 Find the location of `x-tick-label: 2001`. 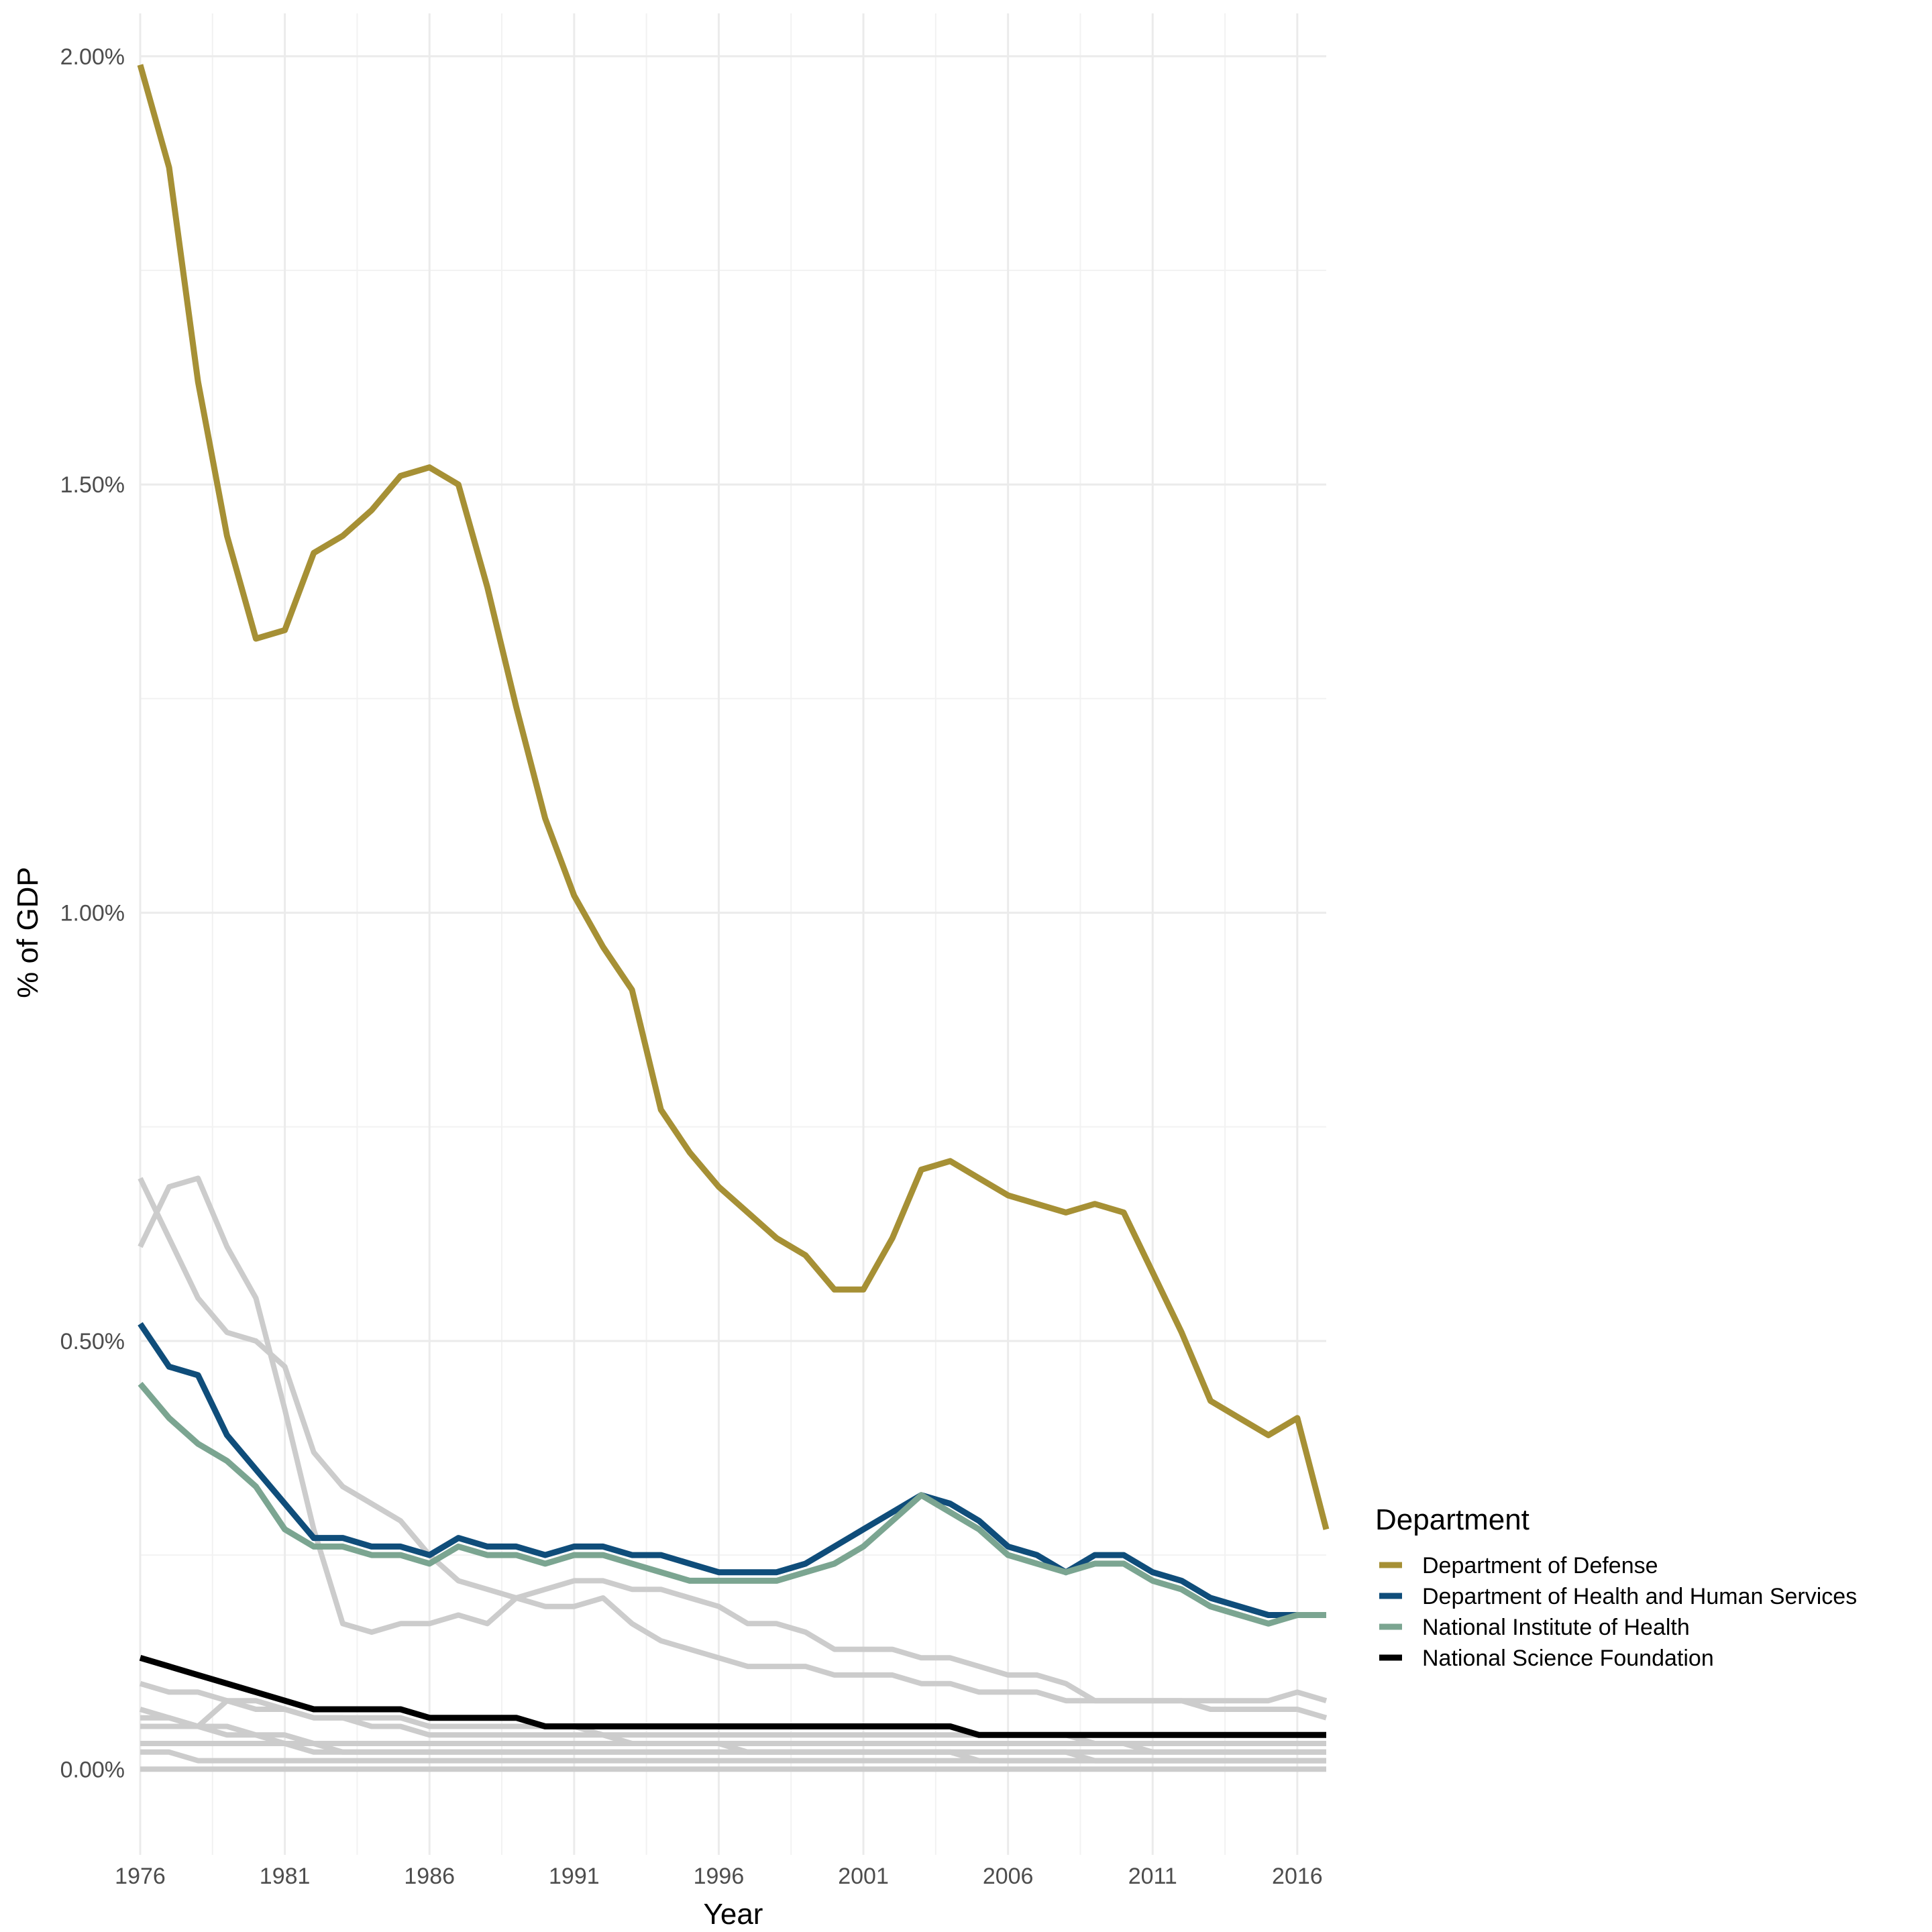

x-tick-label: 2001 is located at coordinates (863, 1876).